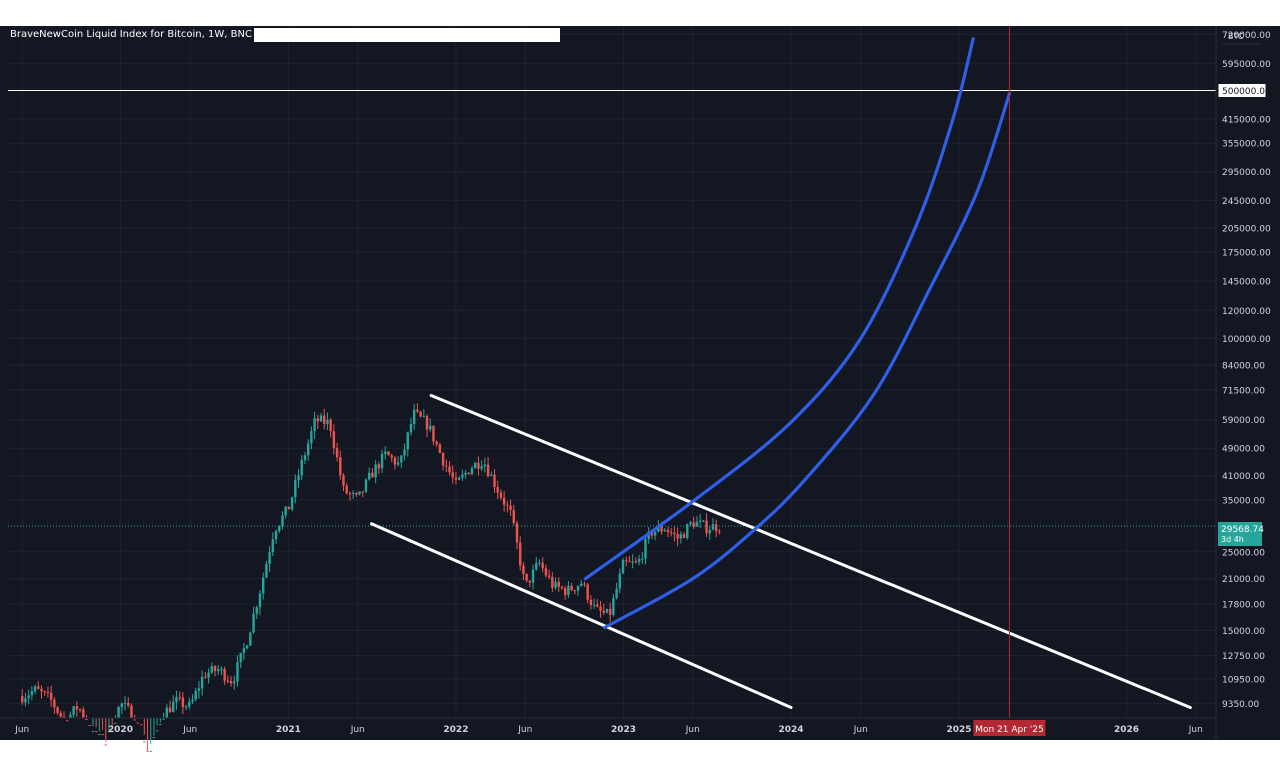 This screenshot has height=773, width=1280. What do you see at coordinates (1243, 680) in the screenshot?
I see `price-tick-label: 10950.00` at bounding box center [1243, 680].